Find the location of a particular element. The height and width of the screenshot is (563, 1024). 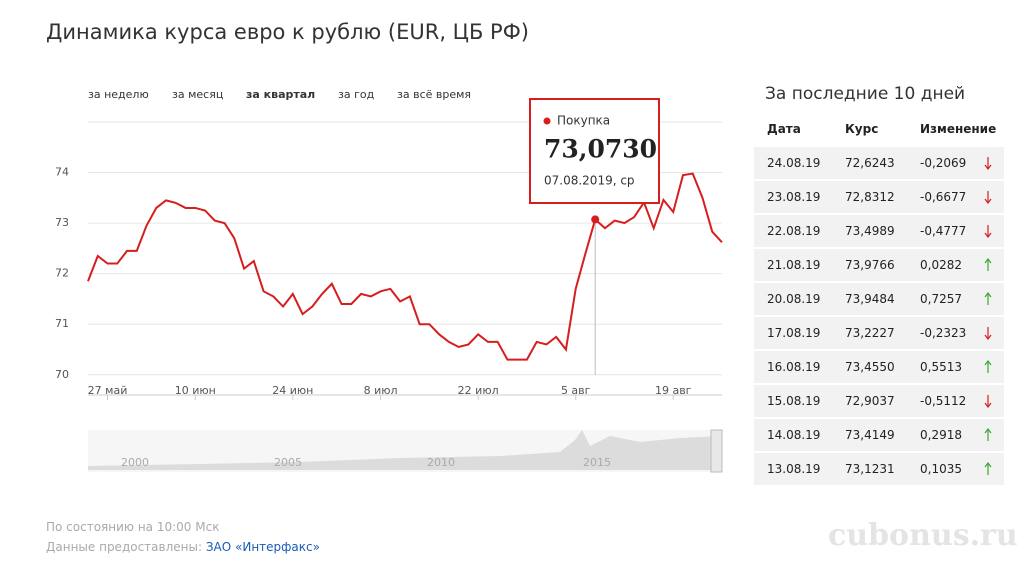

cell: 73,2227 is located at coordinates (870, 333).